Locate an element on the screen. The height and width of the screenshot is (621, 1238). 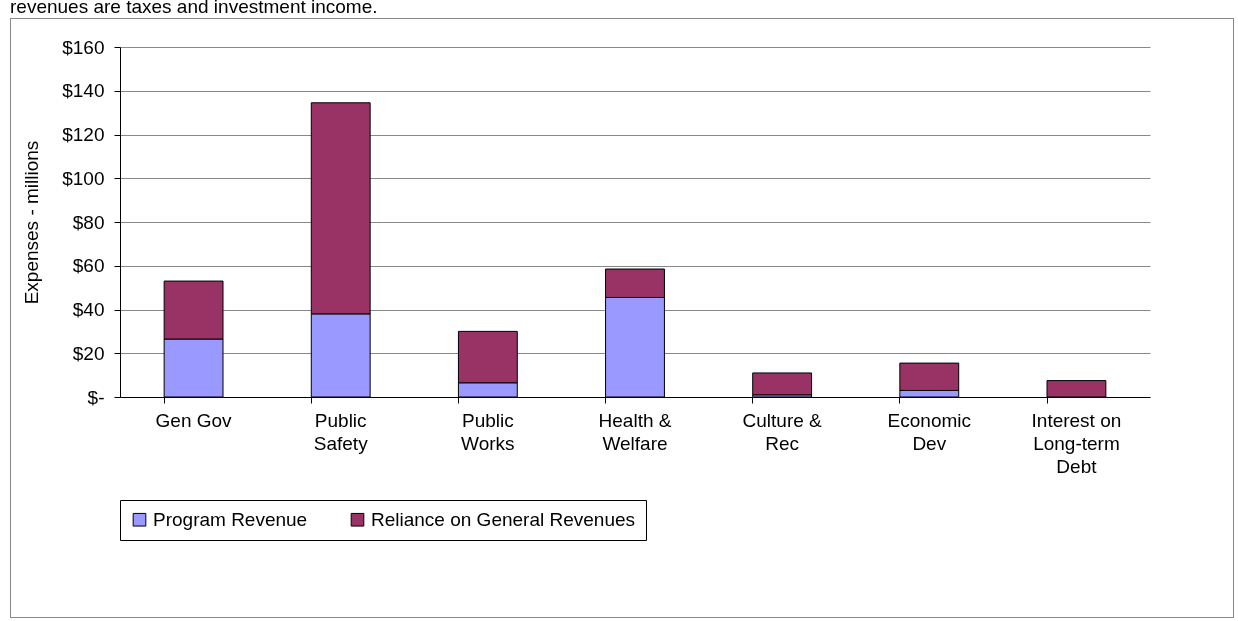
x-tick-label: Gen Gov is located at coordinates (194, 420).